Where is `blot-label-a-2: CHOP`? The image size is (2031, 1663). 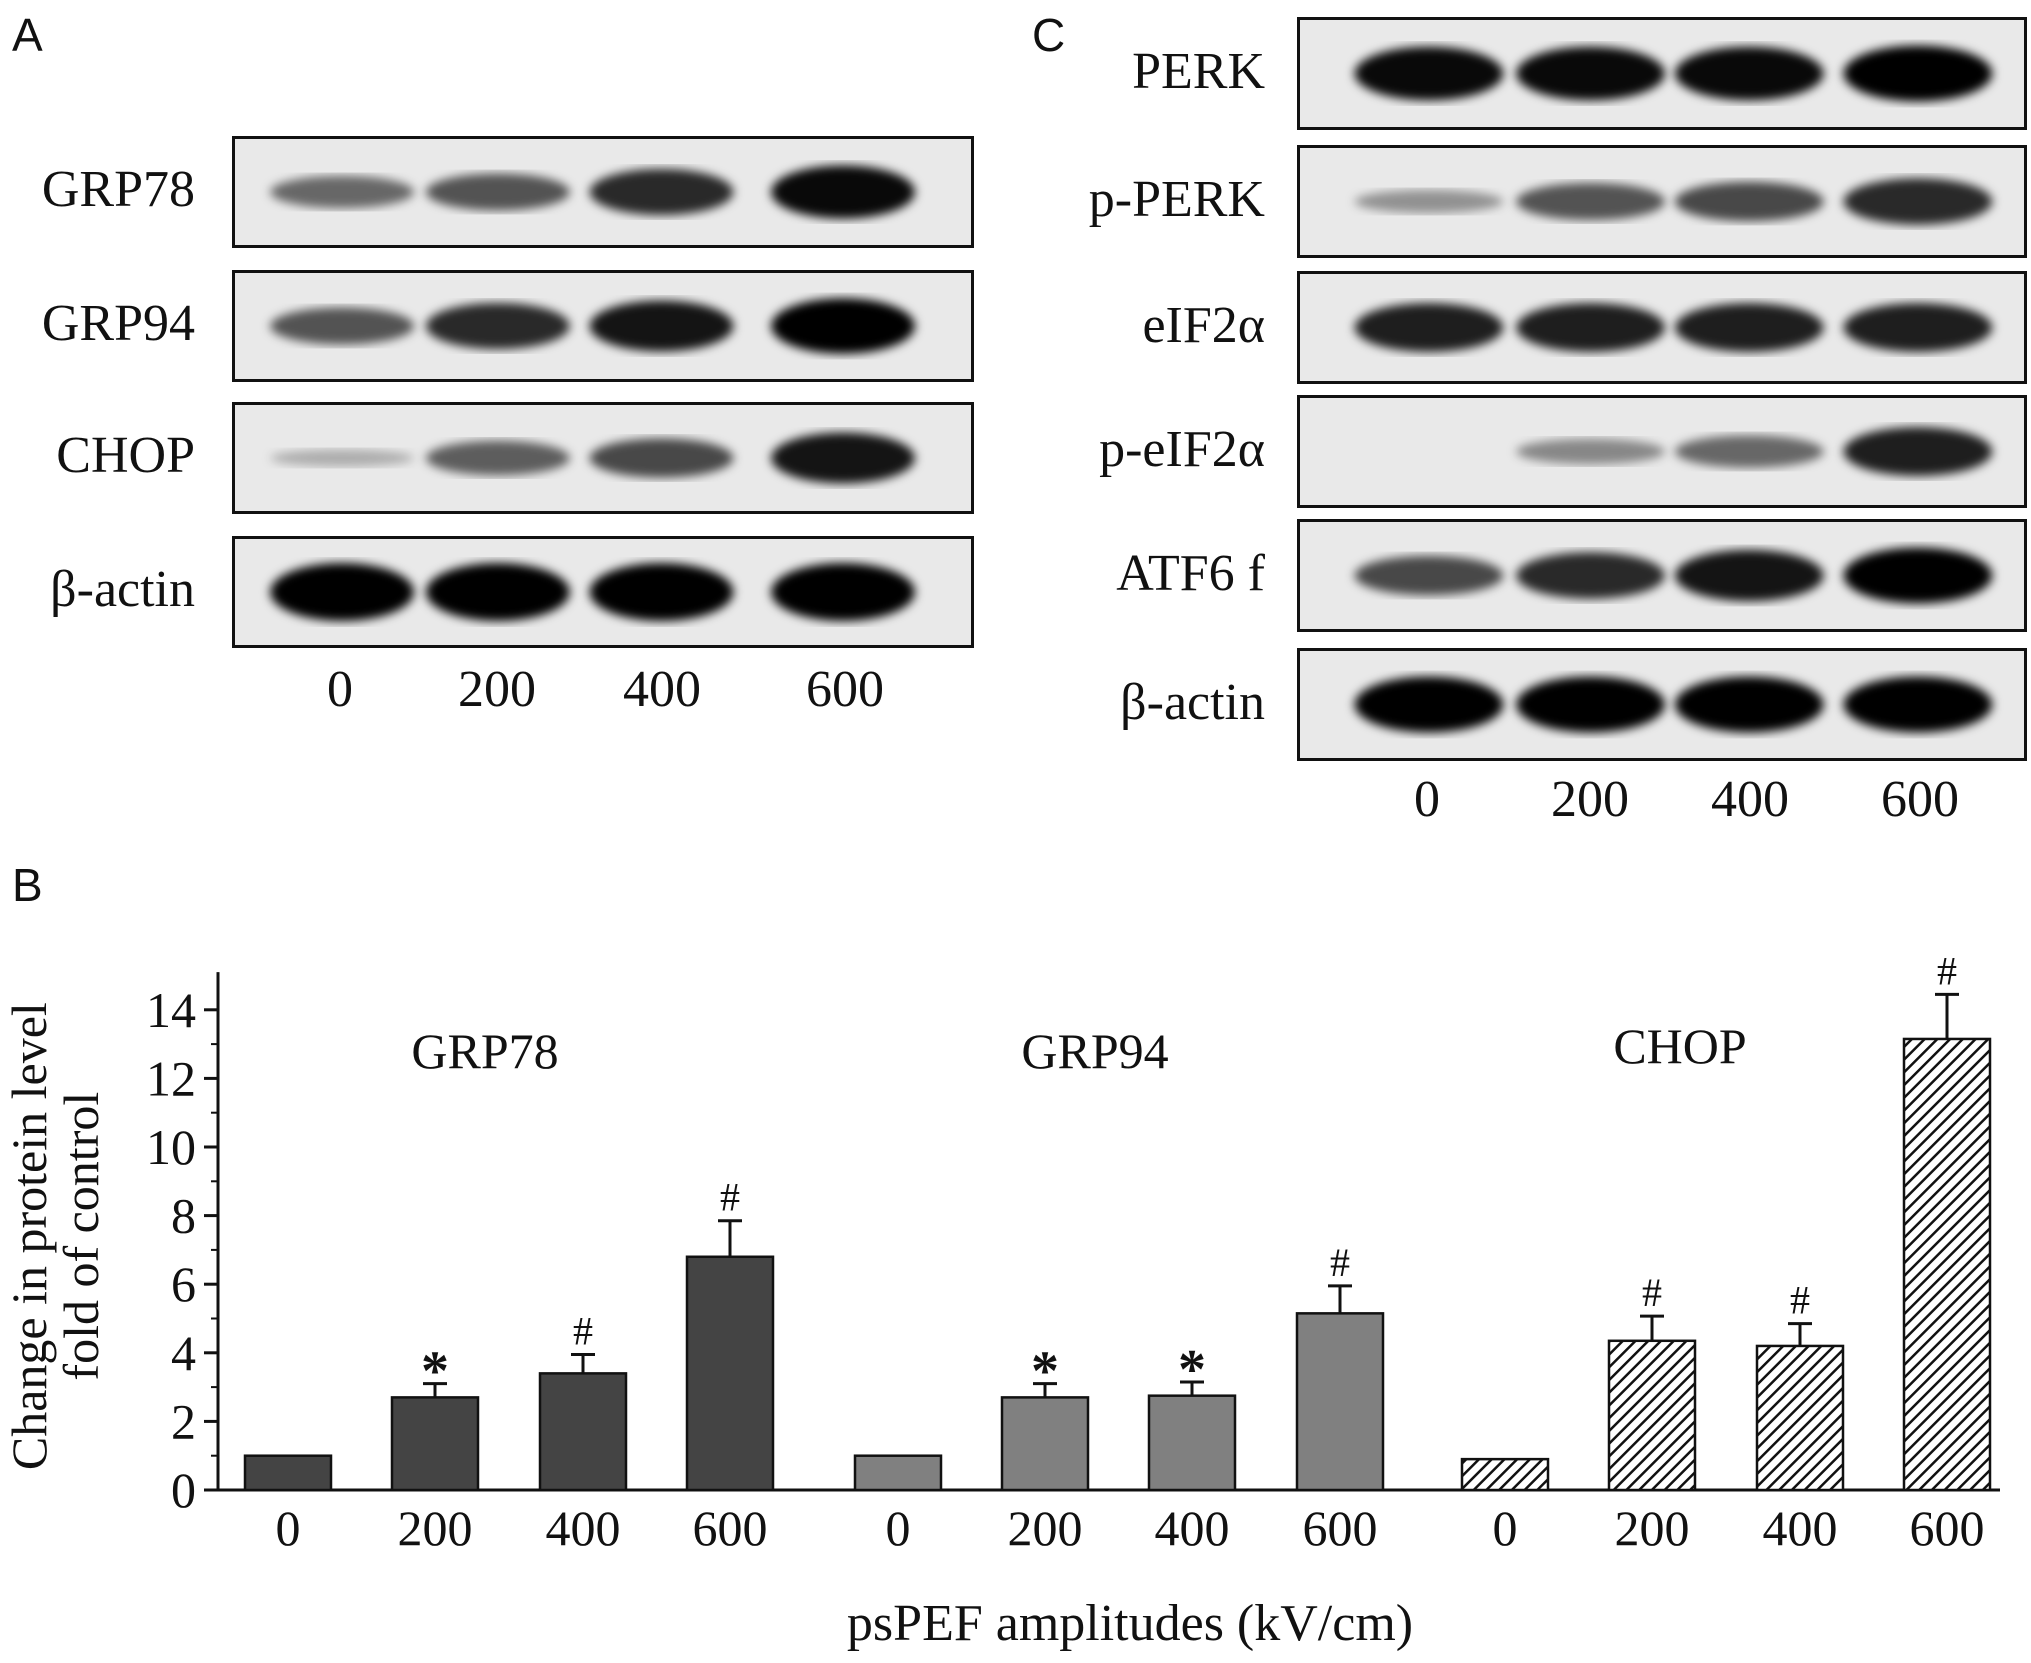
blot-label-a-2: CHOP is located at coordinates (125, 455).